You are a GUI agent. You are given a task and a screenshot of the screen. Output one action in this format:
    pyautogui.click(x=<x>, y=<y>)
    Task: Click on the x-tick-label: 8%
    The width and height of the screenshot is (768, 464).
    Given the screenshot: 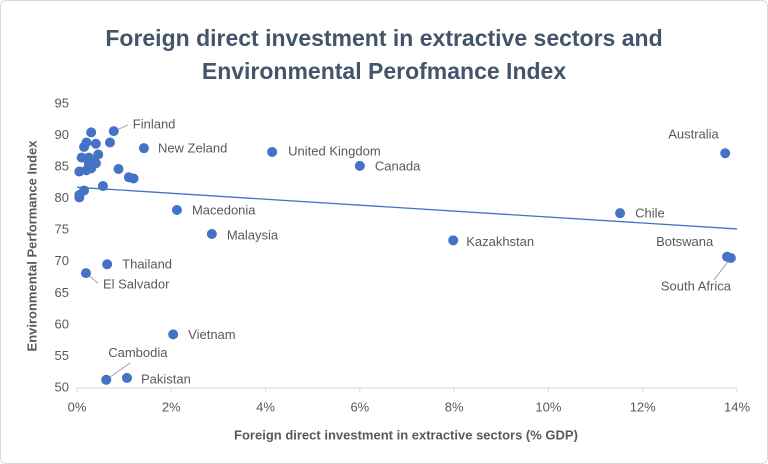 What is the action you would take?
    pyautogui.click(x=454, y=406)
    